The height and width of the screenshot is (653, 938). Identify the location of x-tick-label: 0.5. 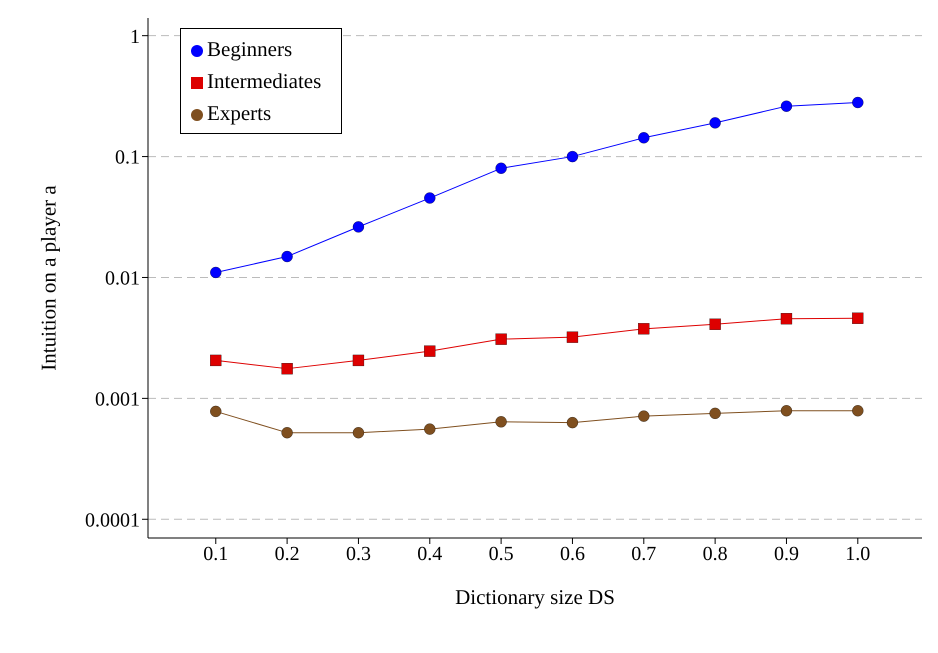
(501, 554).